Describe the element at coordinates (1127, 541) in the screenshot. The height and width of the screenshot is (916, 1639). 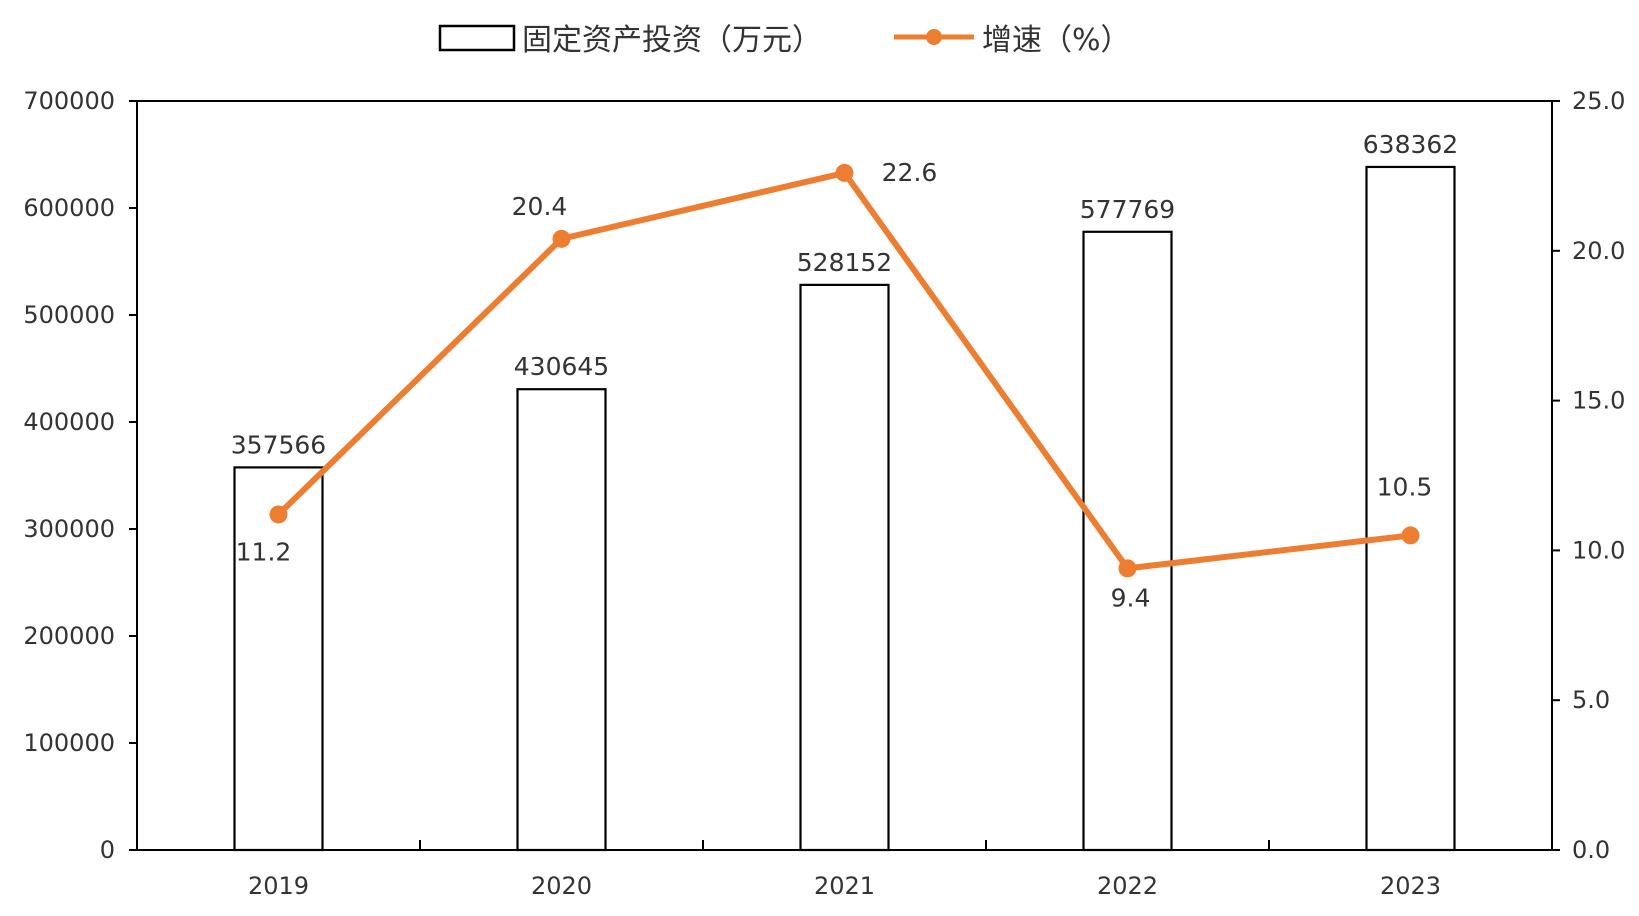
I see `bar-2022` at that location.